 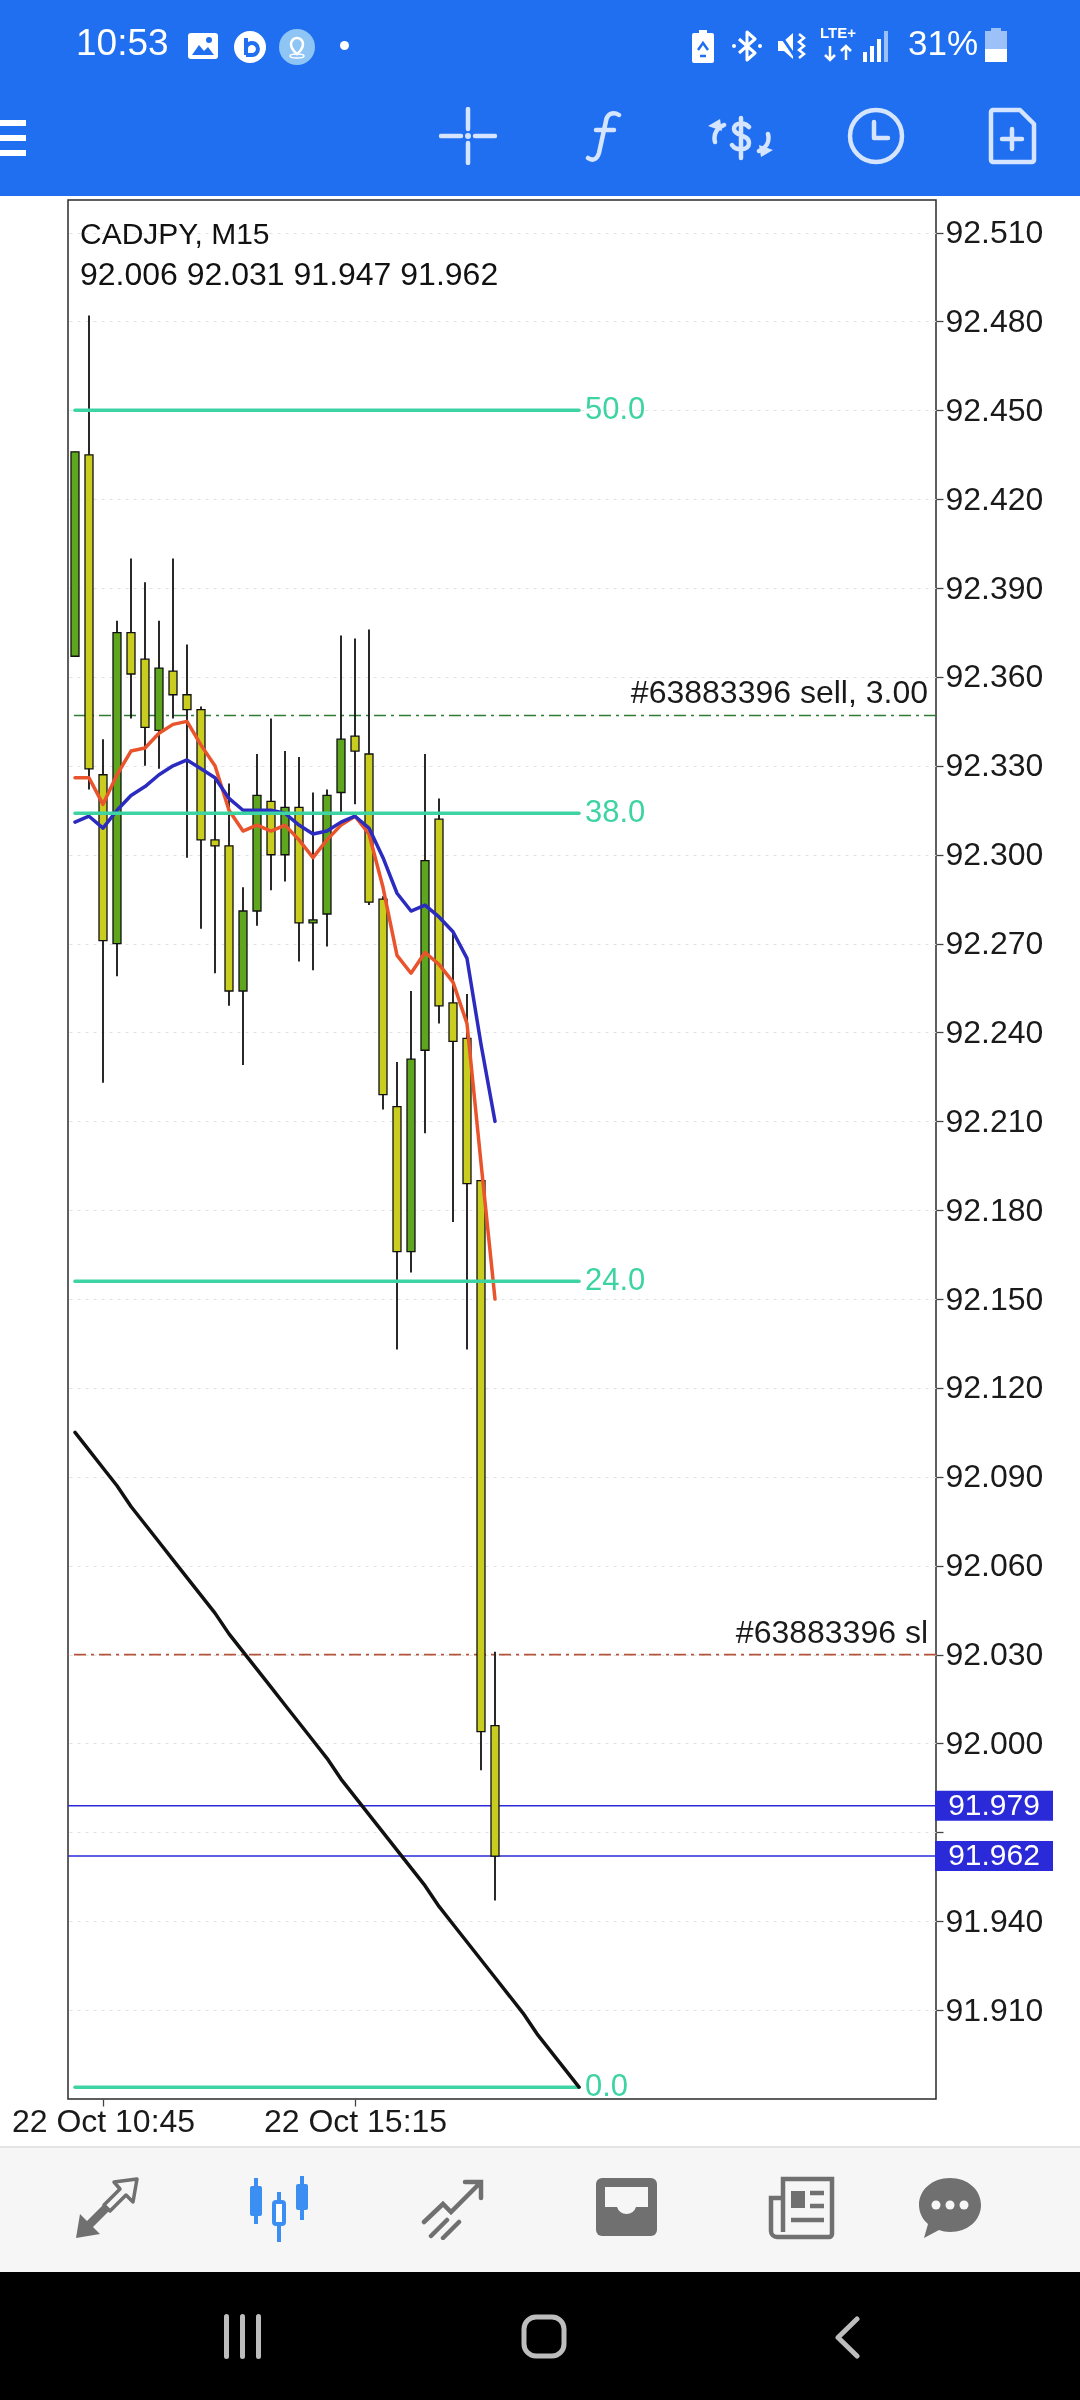 What do you see at coordinates (994, 2009) in the screenshot?
I see `y-tick-label: 91.910` at bounding box center [994, 2009].